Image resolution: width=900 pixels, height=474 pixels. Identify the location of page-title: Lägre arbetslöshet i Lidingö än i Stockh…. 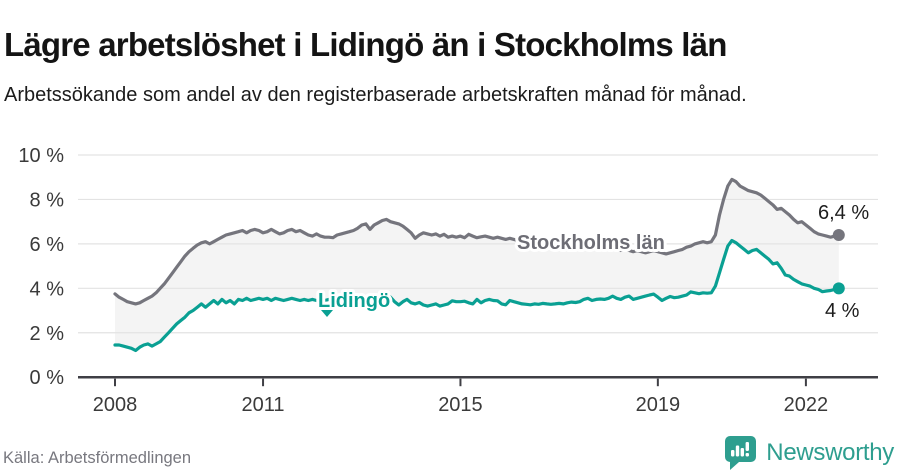
(365, 45).